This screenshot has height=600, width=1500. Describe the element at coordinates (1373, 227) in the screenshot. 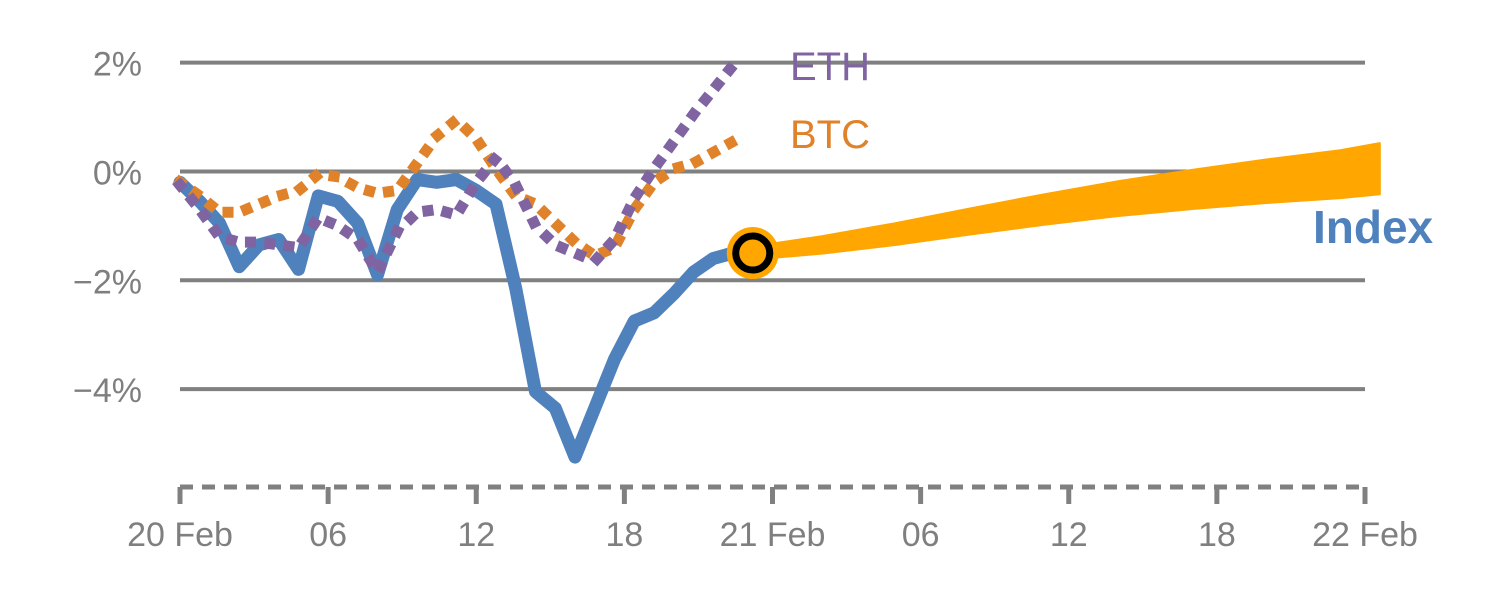

I see `index-label: Index` at that location.